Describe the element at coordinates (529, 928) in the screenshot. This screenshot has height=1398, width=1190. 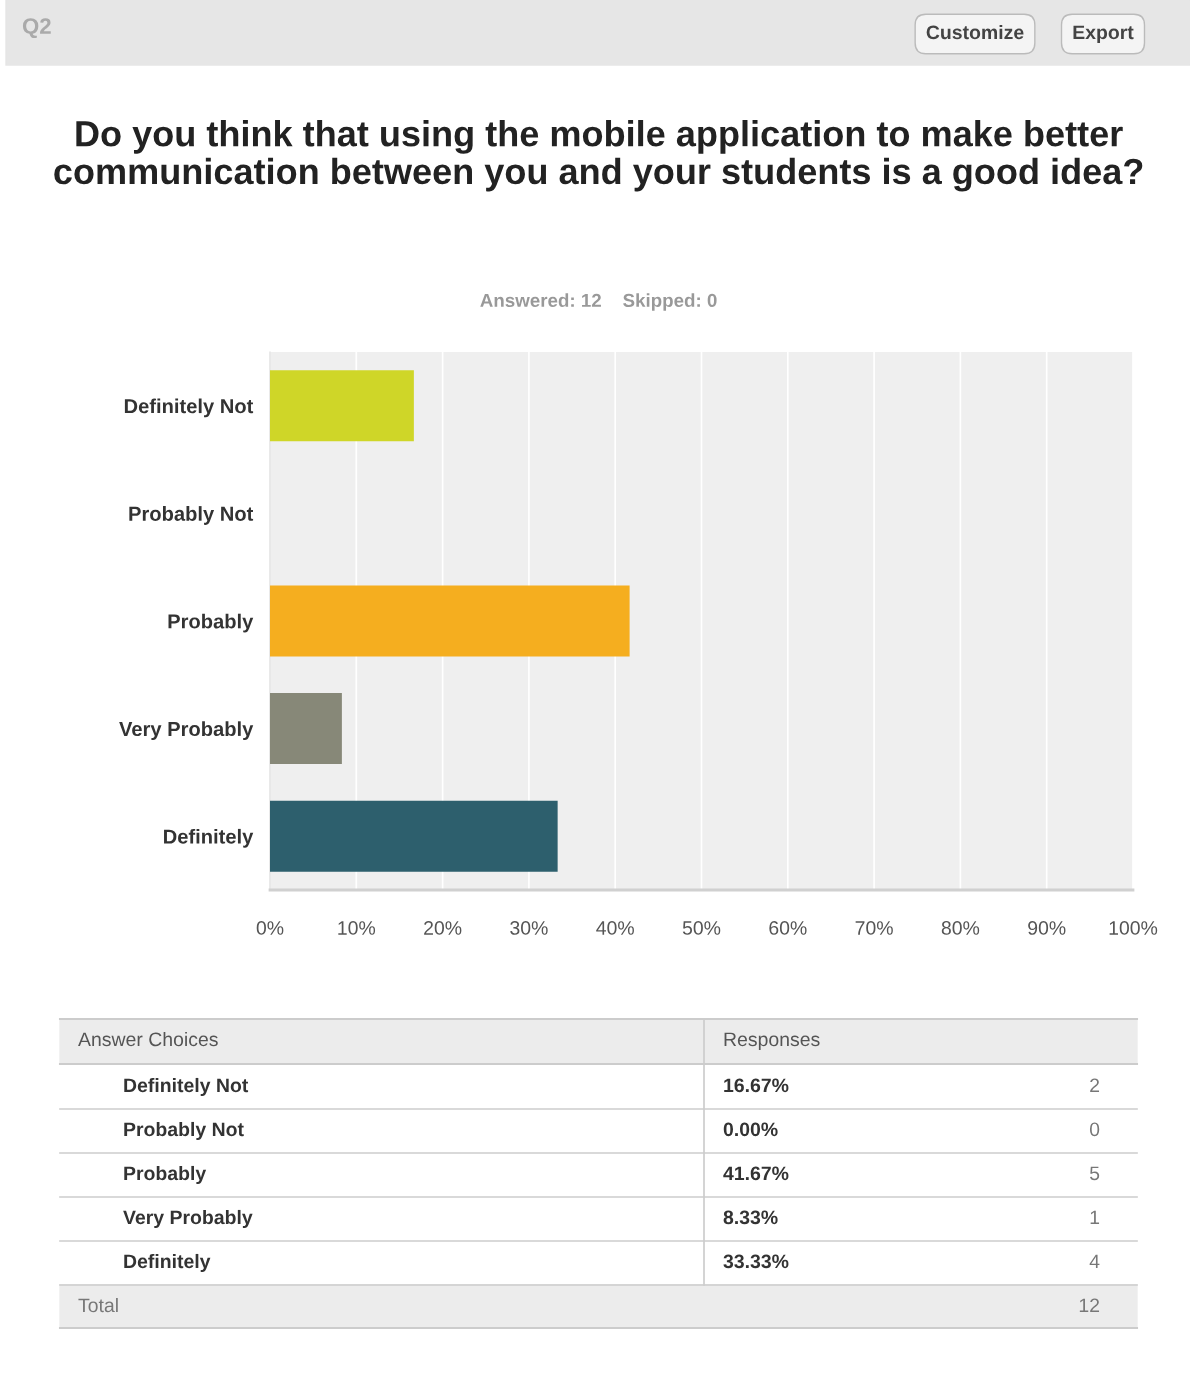
I see `x-tick-label: 30%` at that location.